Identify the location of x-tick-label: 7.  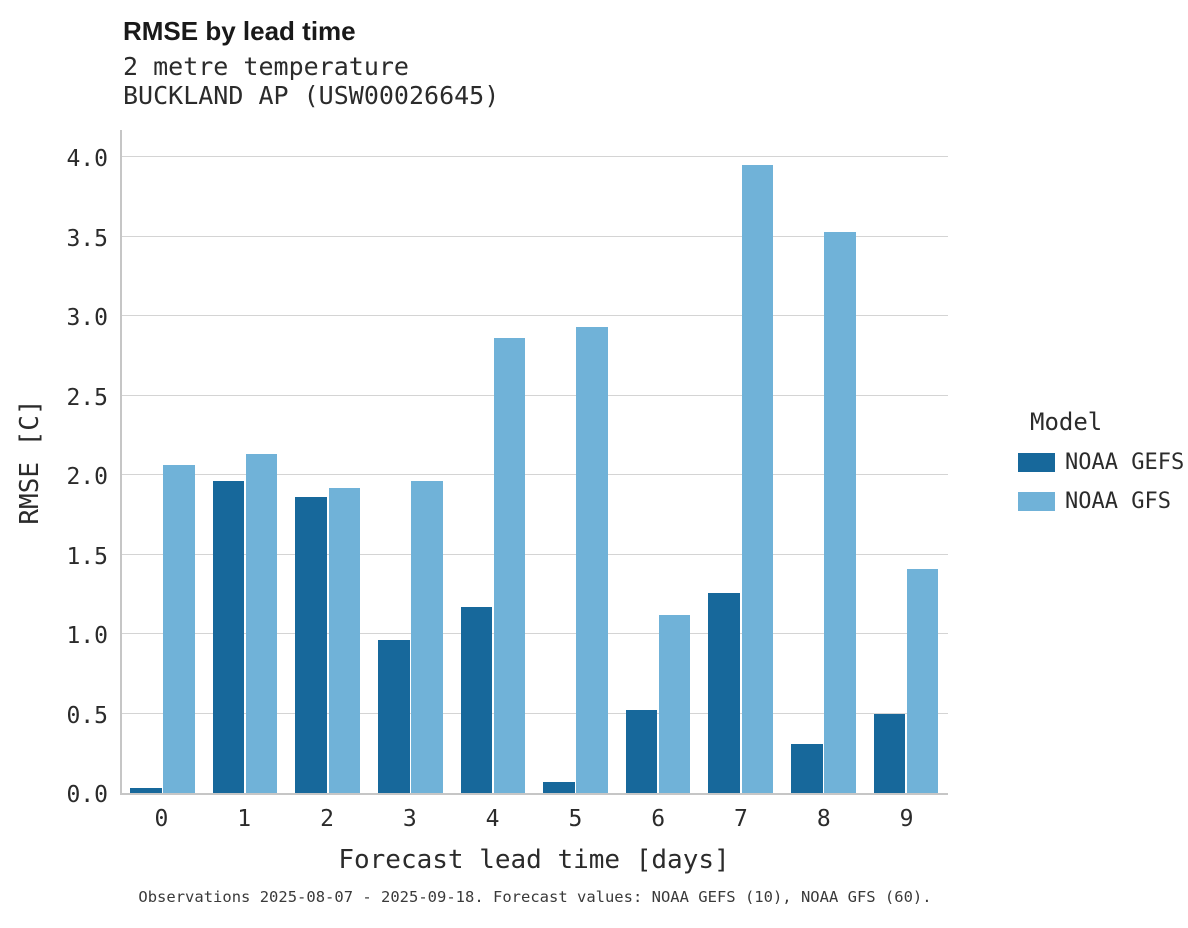
(741, 819).